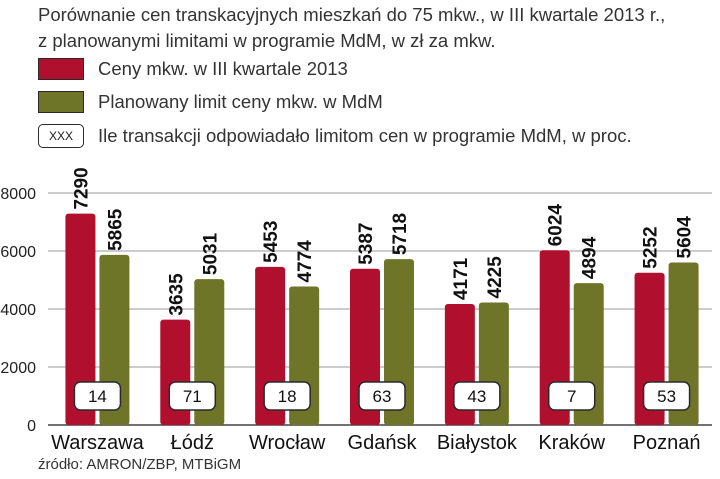 Image resolution: width=720 pixels, height=479 pixels. Describe the element at coordinates (61, 136) in the screenshot. I see `legend-box-marker: XXX` at that location.